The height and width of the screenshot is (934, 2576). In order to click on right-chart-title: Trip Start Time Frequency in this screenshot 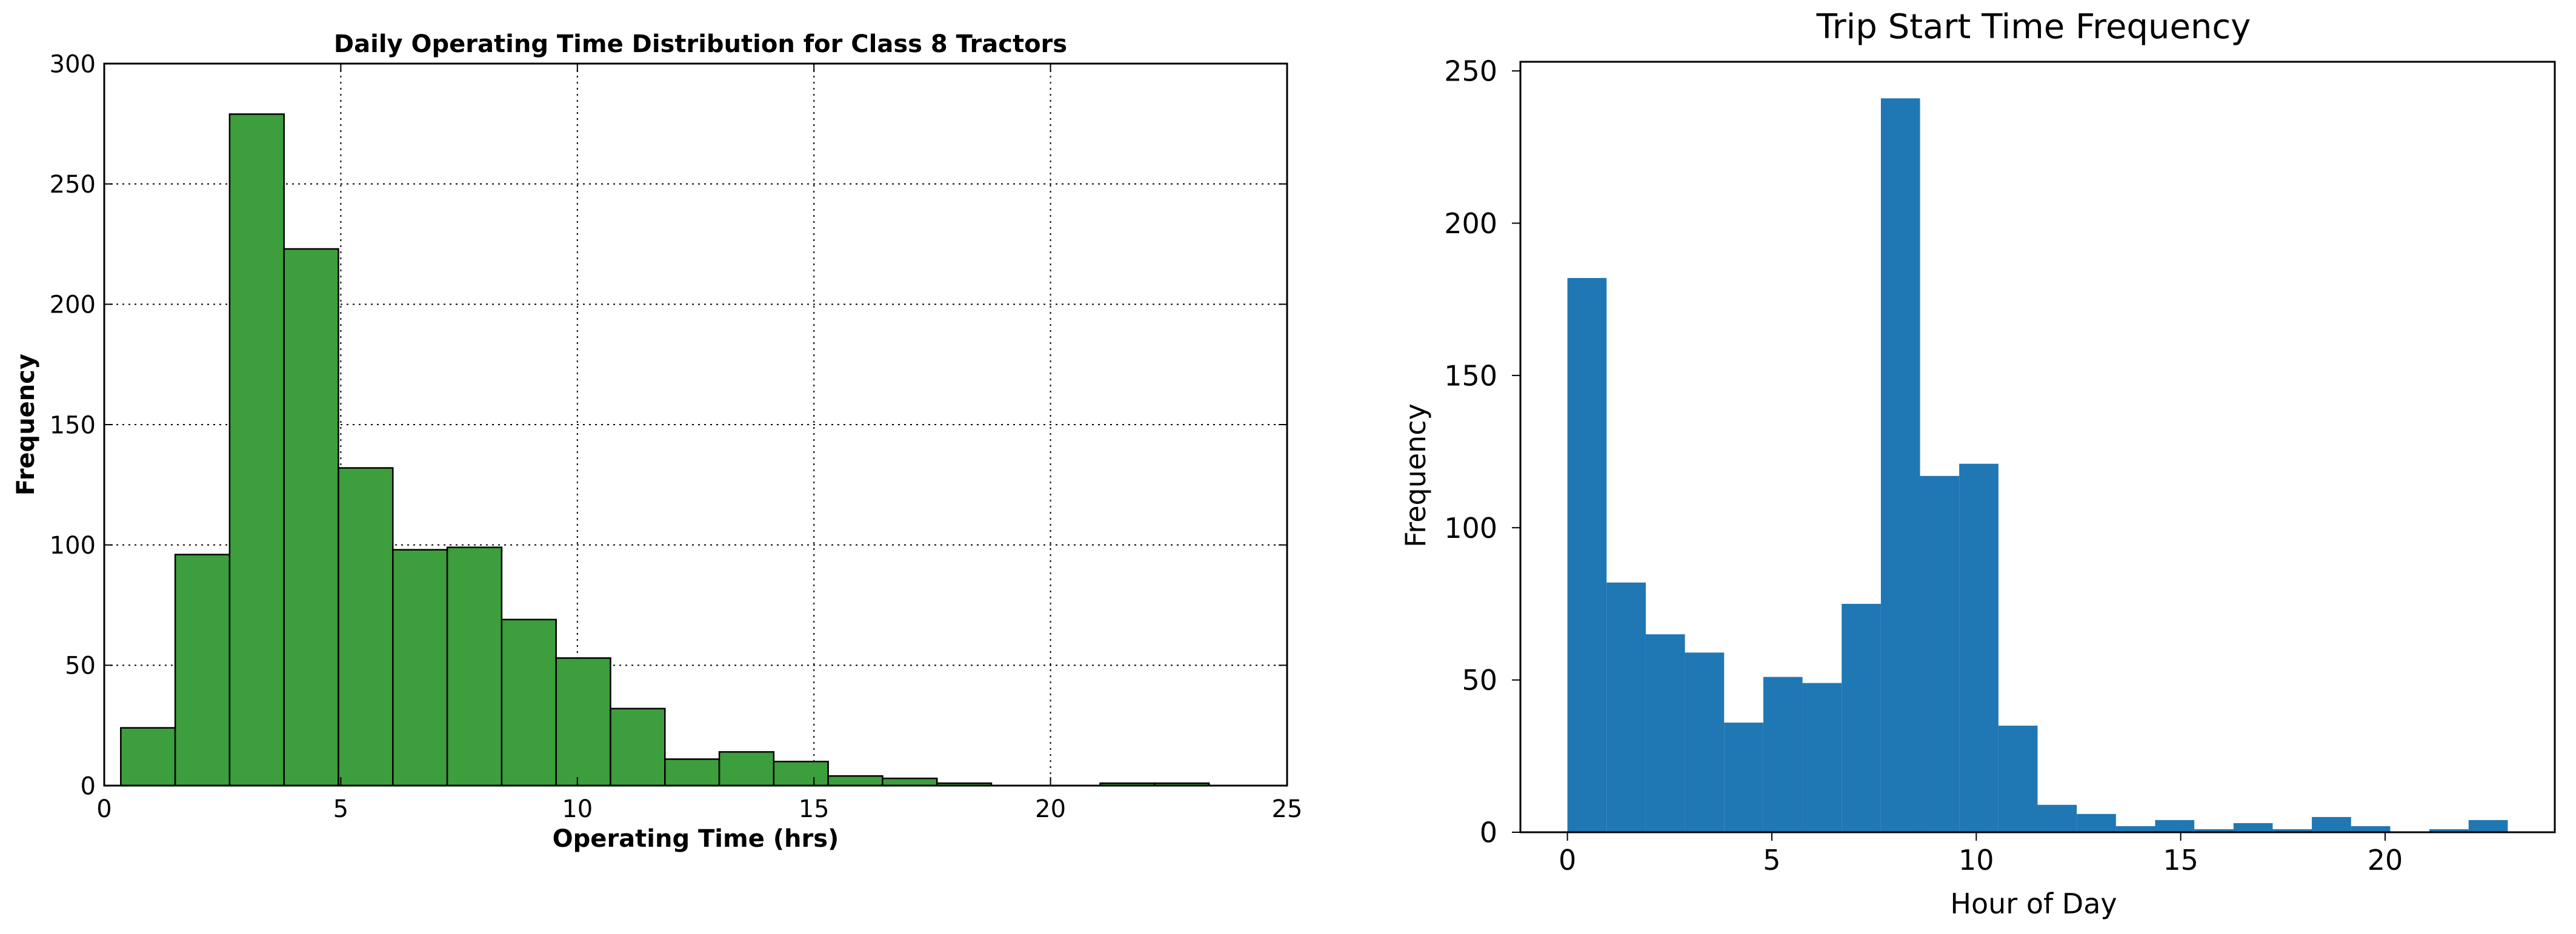, I will do `click(2033, 27)`.